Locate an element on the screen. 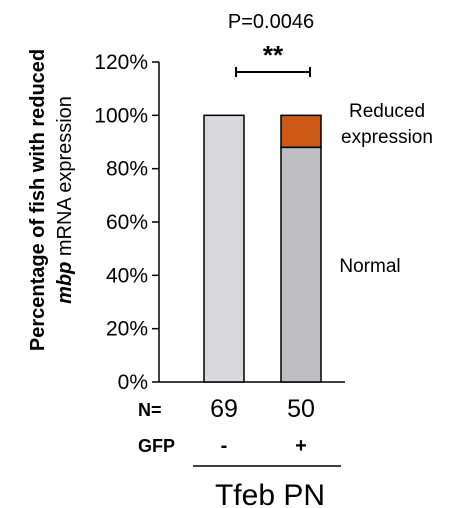 This screenshot has height=508, width=466. gfp-label: GFP is located at coordinates (156, 446).